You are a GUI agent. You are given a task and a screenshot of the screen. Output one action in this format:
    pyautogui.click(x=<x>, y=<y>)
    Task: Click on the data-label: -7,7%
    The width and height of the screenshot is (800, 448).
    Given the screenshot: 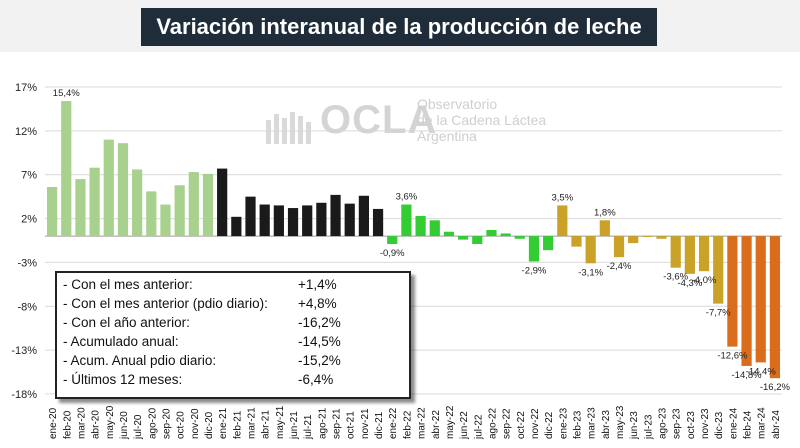 What is the action you would take?
    pyautogui.click(x=718, y=313)
    